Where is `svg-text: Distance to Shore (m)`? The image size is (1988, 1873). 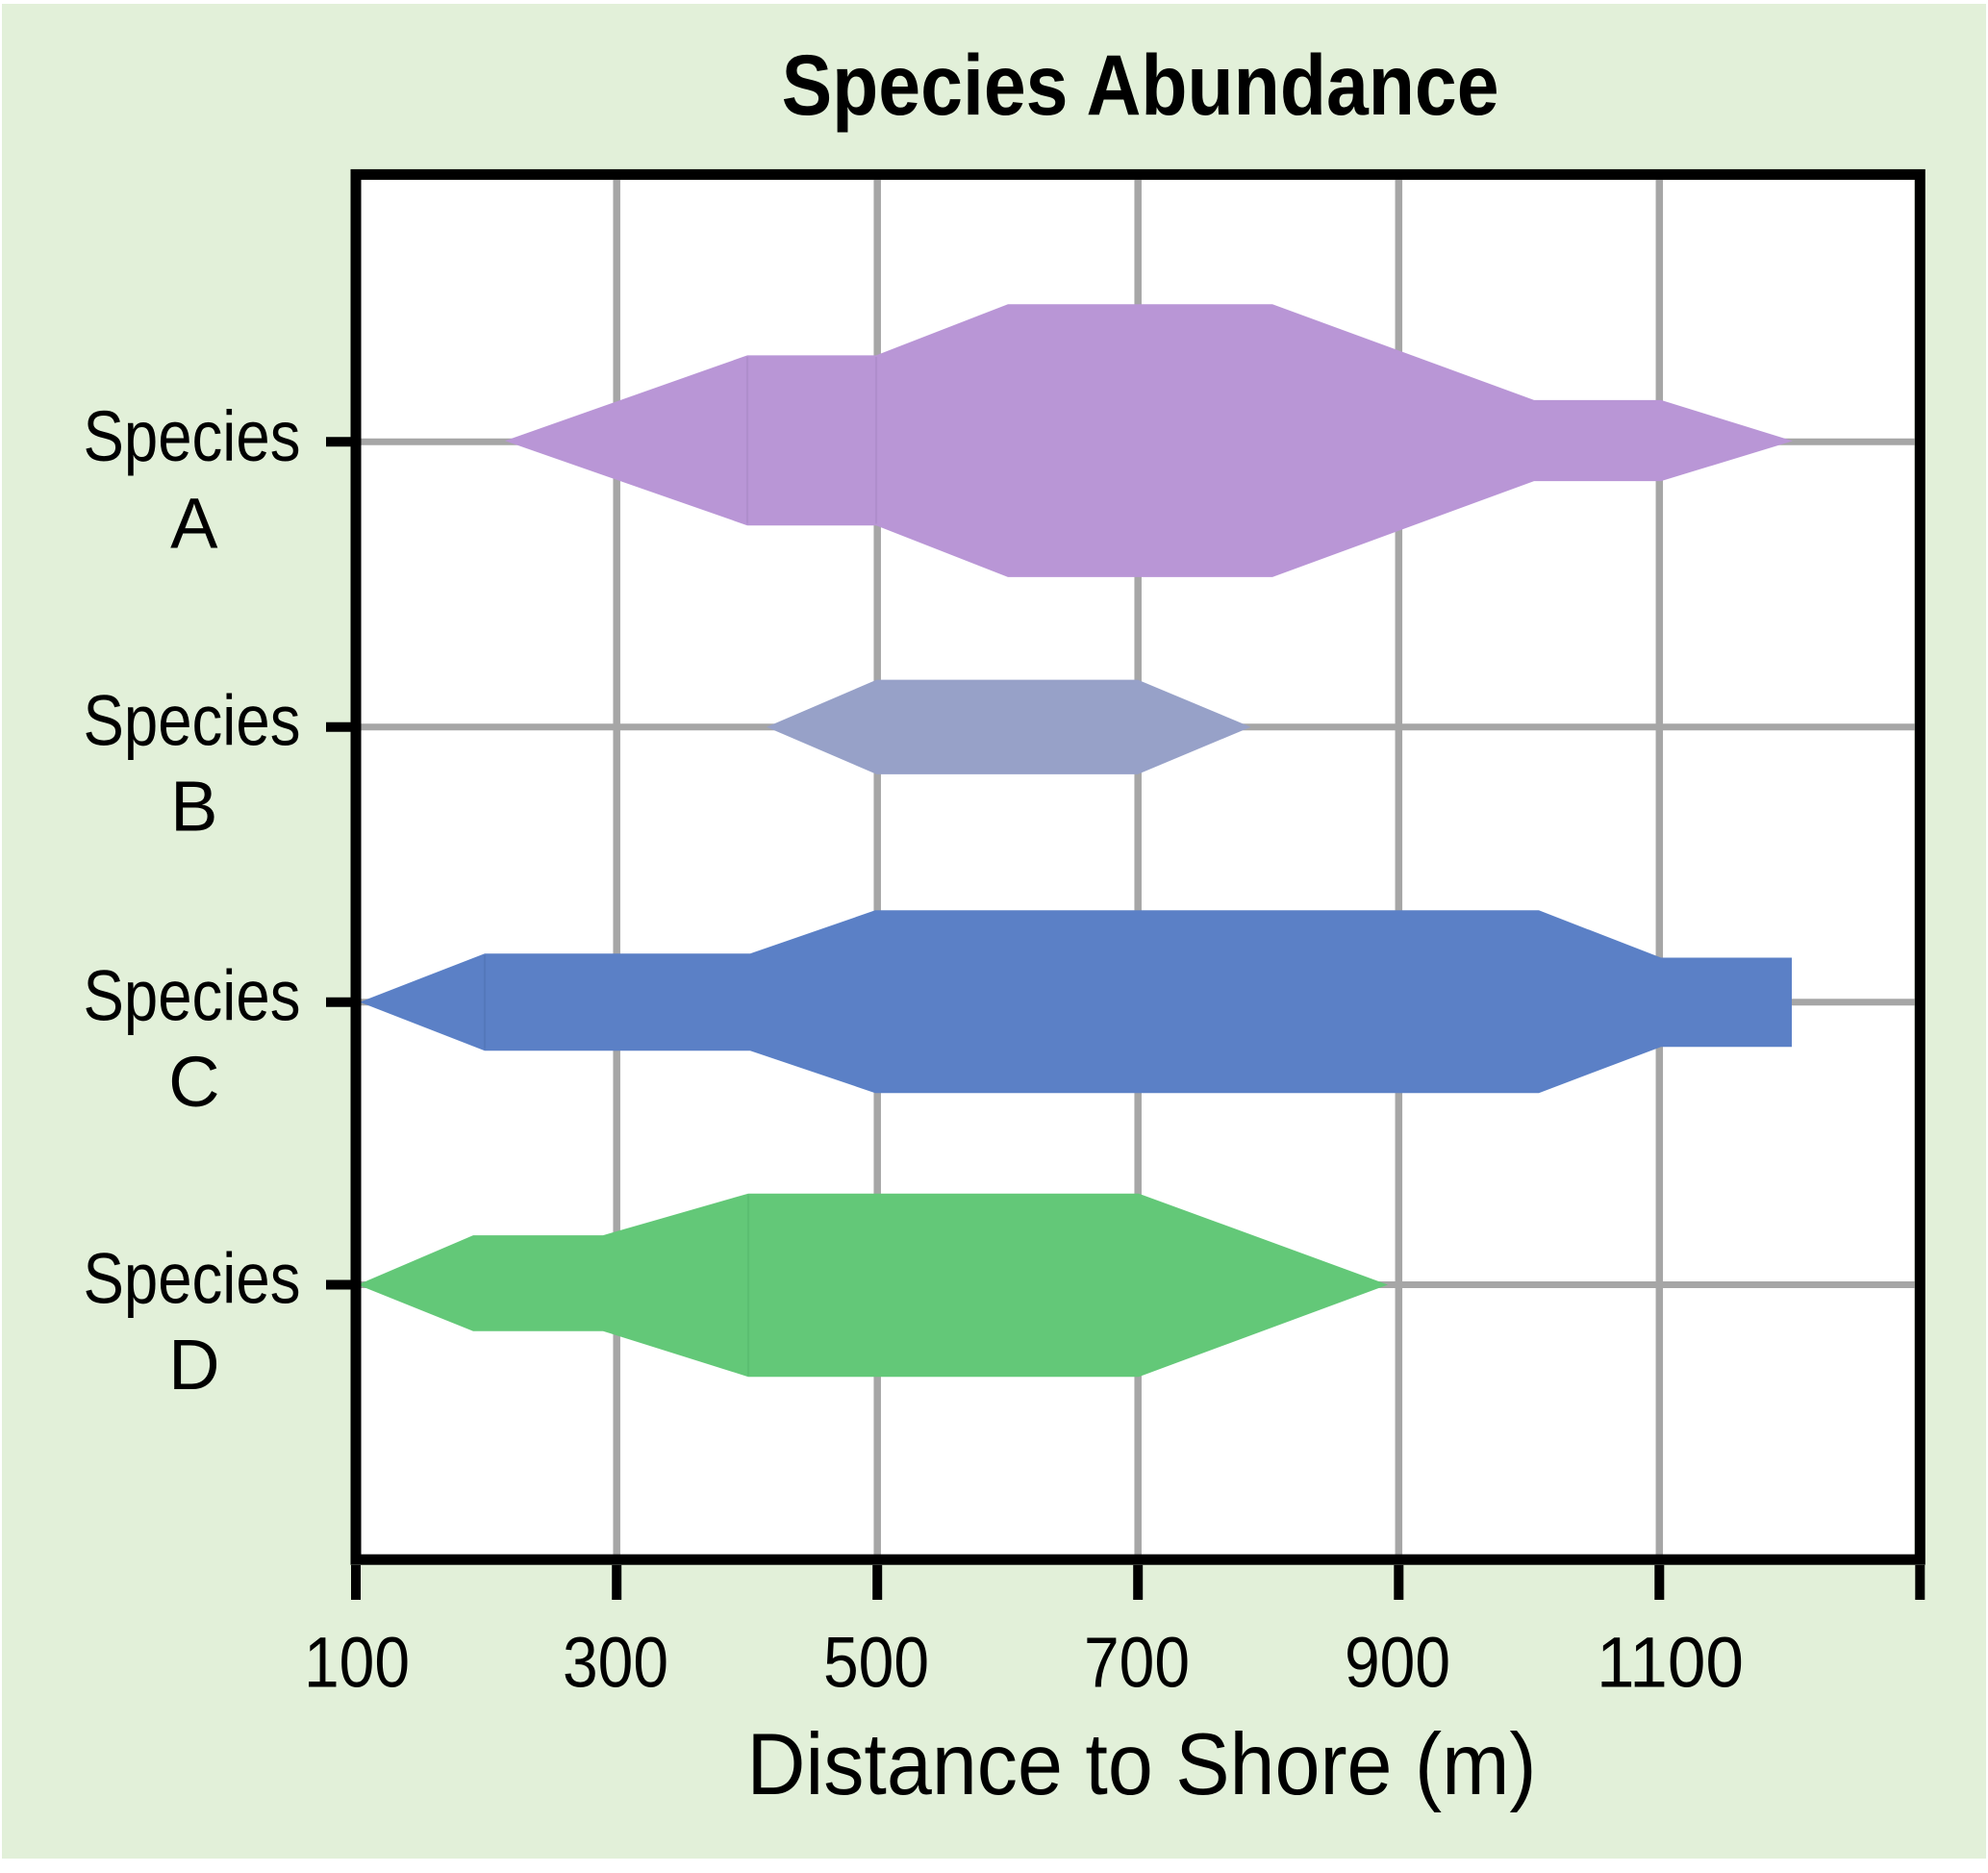 svg-text: Distance to Shore (m) is located at coordinates (1142, 1764).